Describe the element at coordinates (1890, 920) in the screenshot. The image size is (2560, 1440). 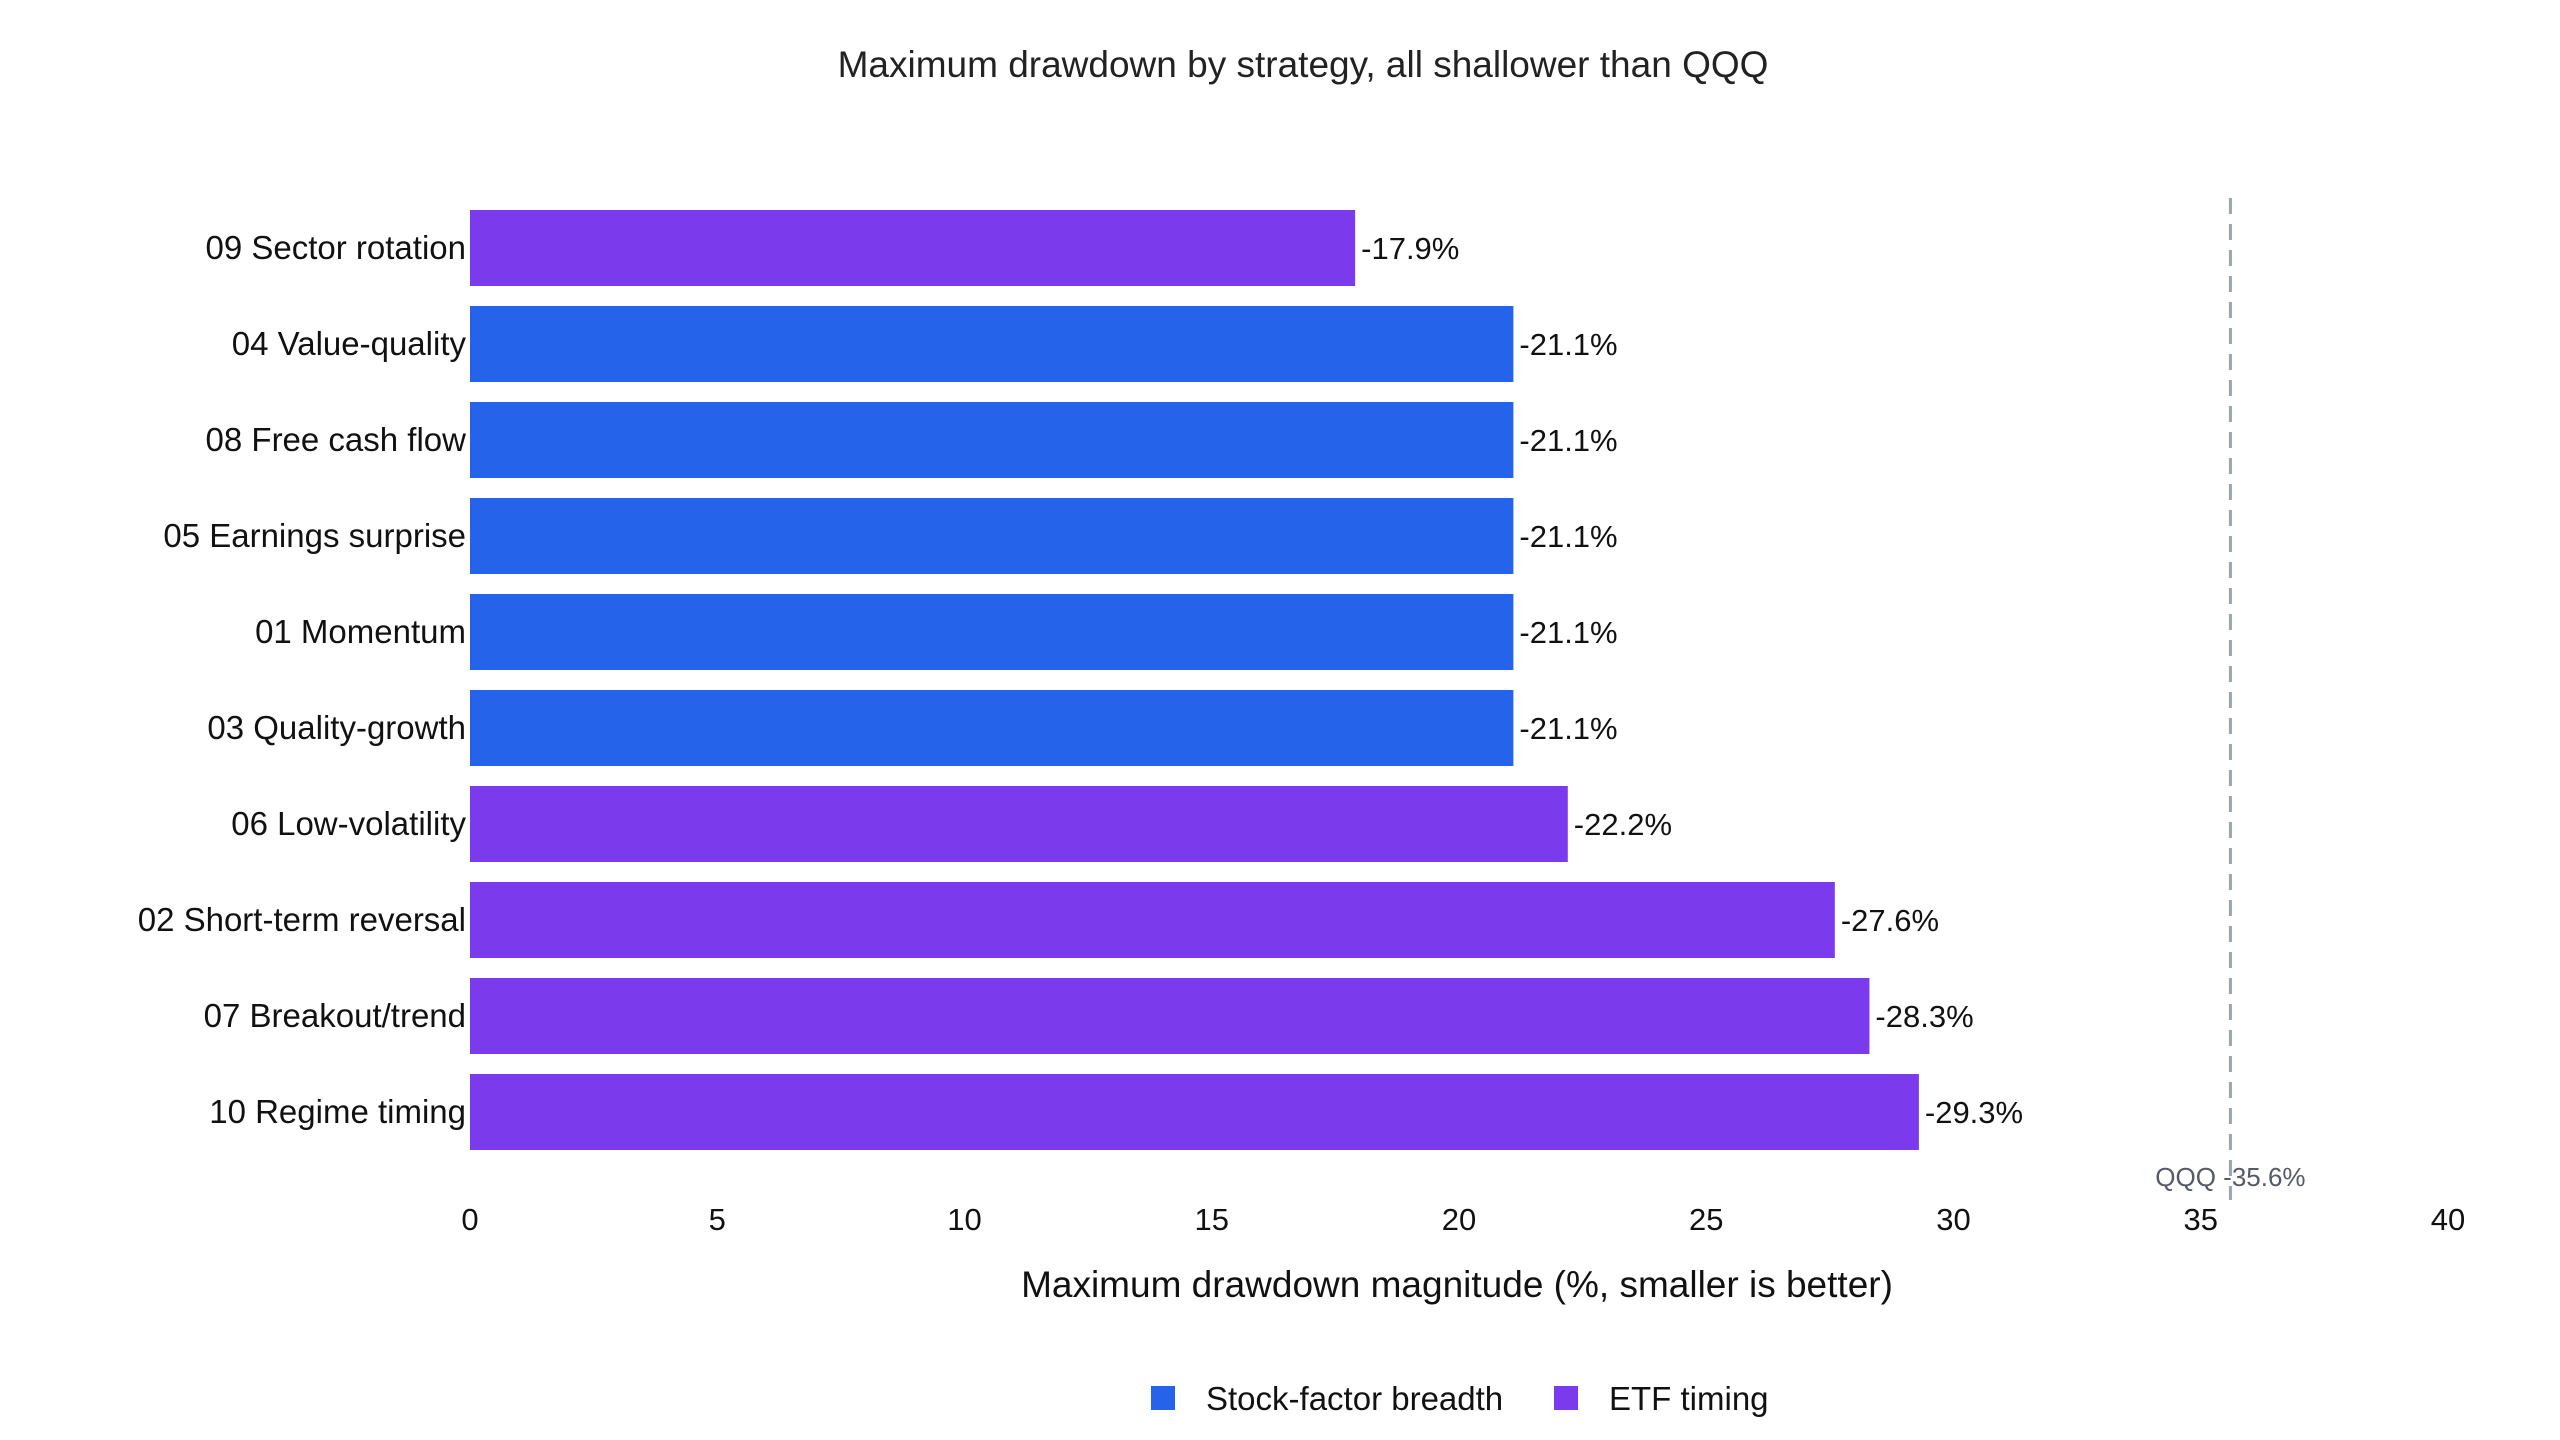
I see `bar-value-label: -27.6%` at that location.